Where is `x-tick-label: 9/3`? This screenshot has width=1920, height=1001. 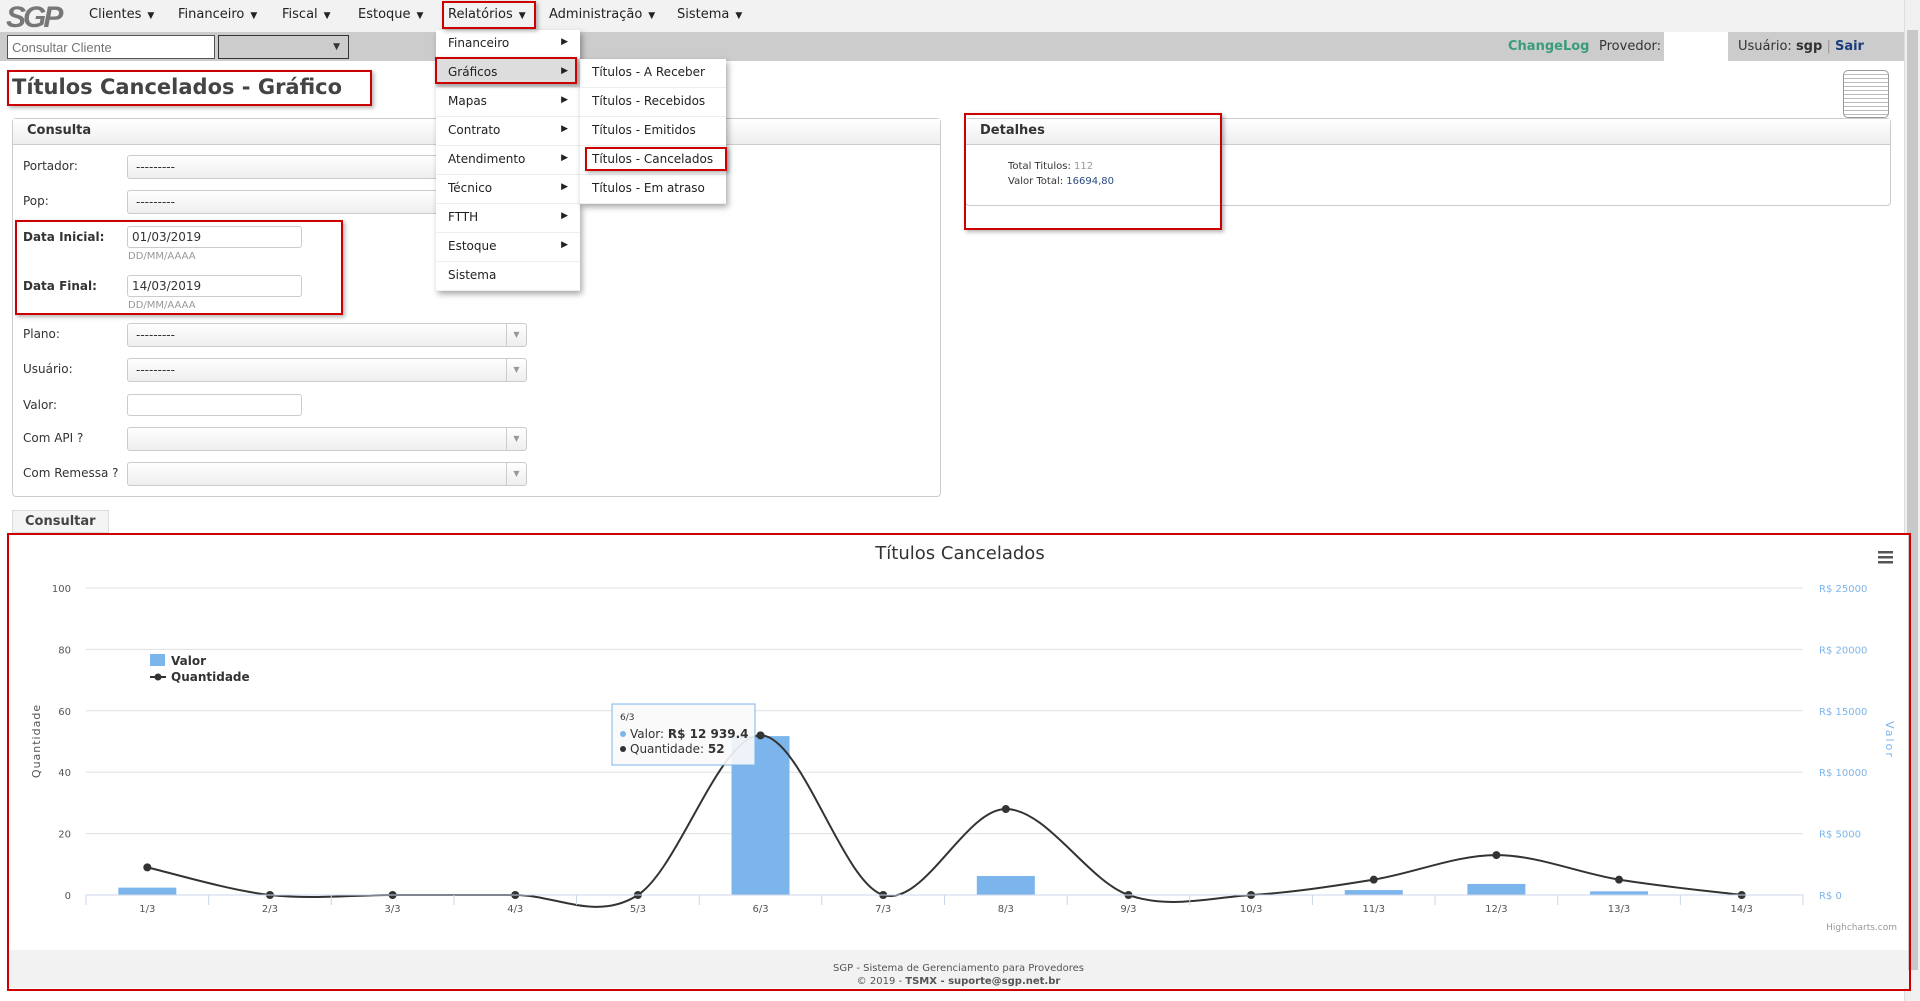
x-tick-label: 9/3 is located at coordinates (1128, 909).